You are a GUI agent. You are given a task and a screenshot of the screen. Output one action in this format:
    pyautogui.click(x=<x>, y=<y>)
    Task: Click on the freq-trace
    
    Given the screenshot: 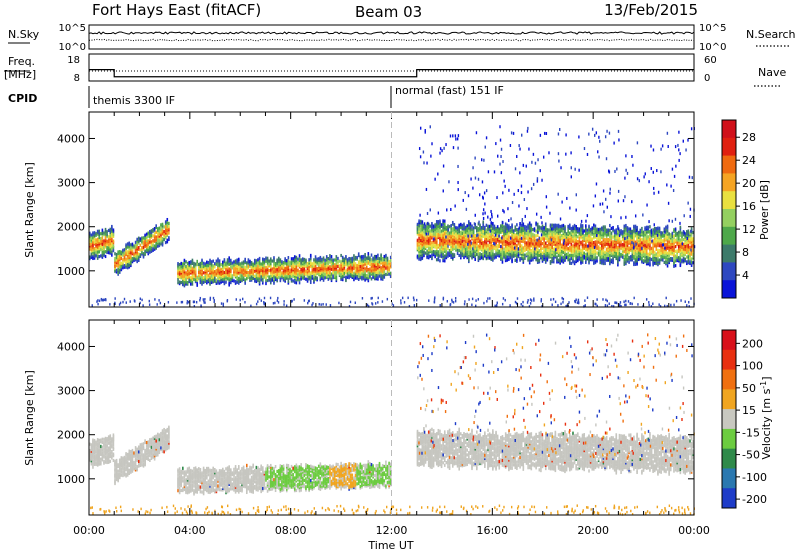 What is the action you would take?
    pyautogui.click(x=391, y=73)
    